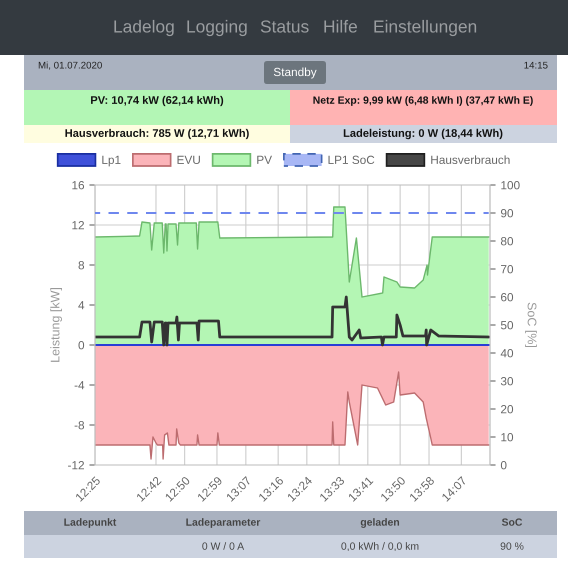  I want to click on y-tick-label: -4, so click(79, 385).